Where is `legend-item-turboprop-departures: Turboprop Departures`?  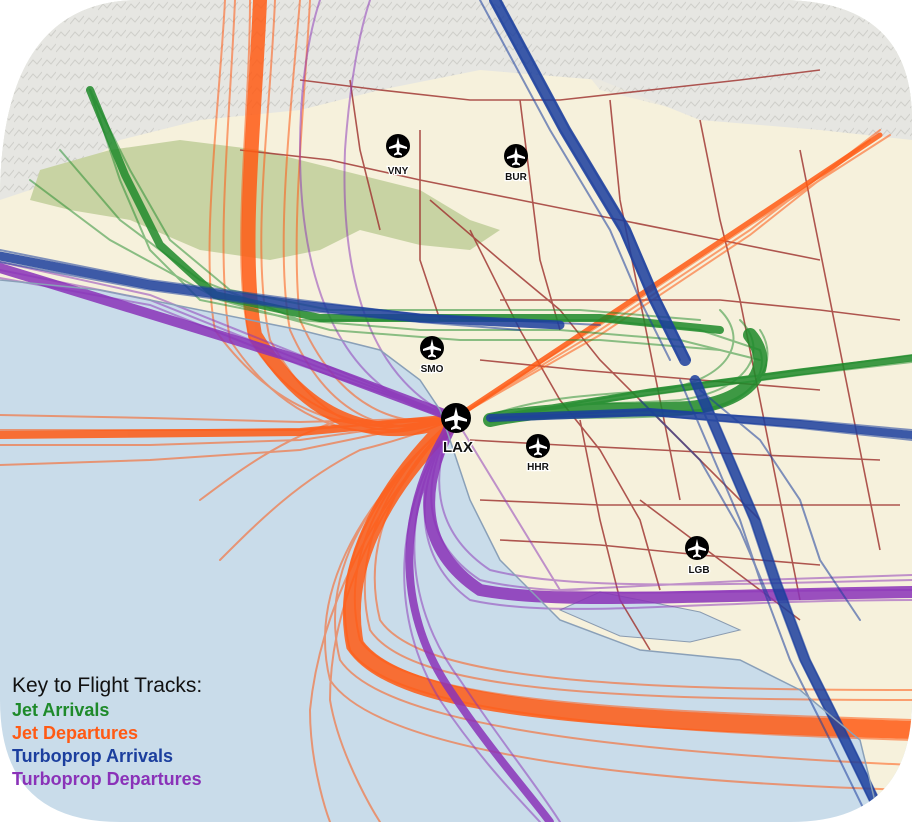
legend-item-turboprop-departures: Turboprop Departures is located at coordinates (107, 779).